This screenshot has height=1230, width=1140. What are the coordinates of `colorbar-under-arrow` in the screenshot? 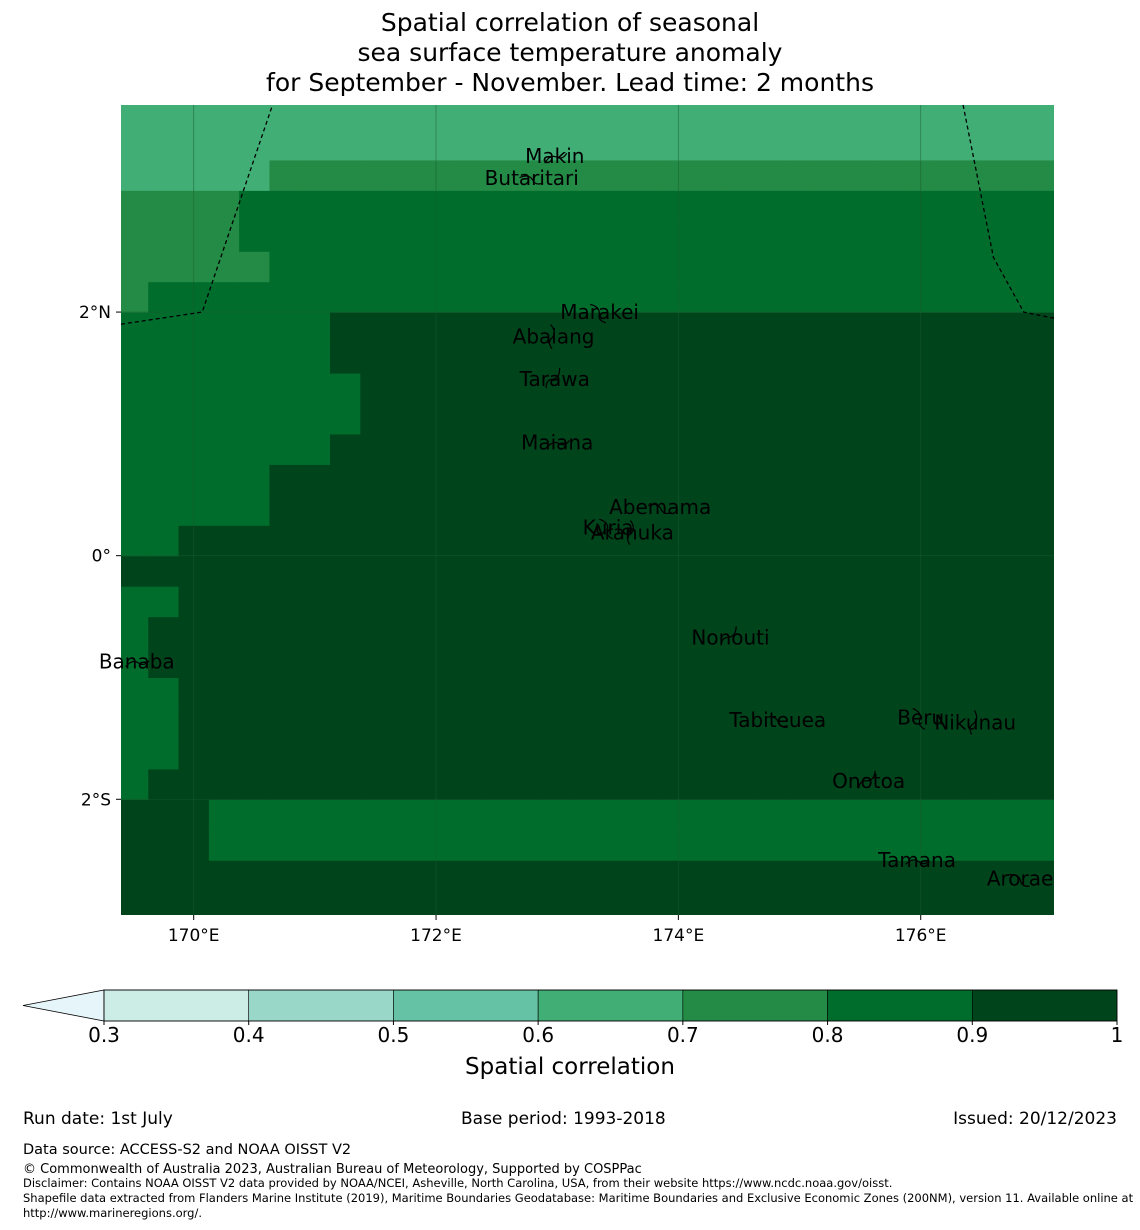 It's located at (63, 1005).